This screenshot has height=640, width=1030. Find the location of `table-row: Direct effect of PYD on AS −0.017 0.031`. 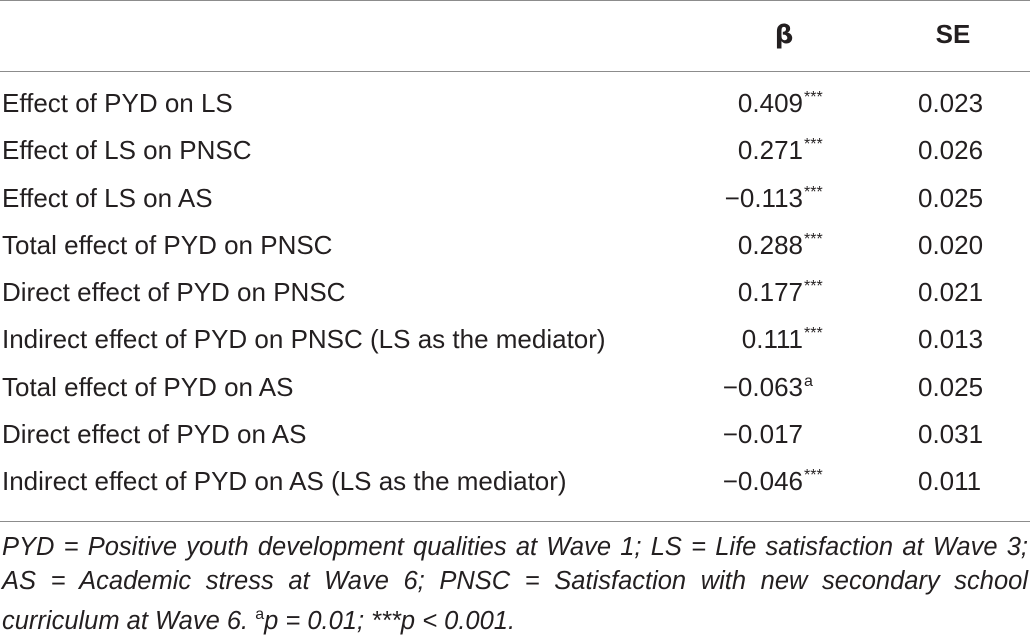

table-row: Direct effect of PYD on AS −0.017 0.031 is located at coordinates (515, 438).